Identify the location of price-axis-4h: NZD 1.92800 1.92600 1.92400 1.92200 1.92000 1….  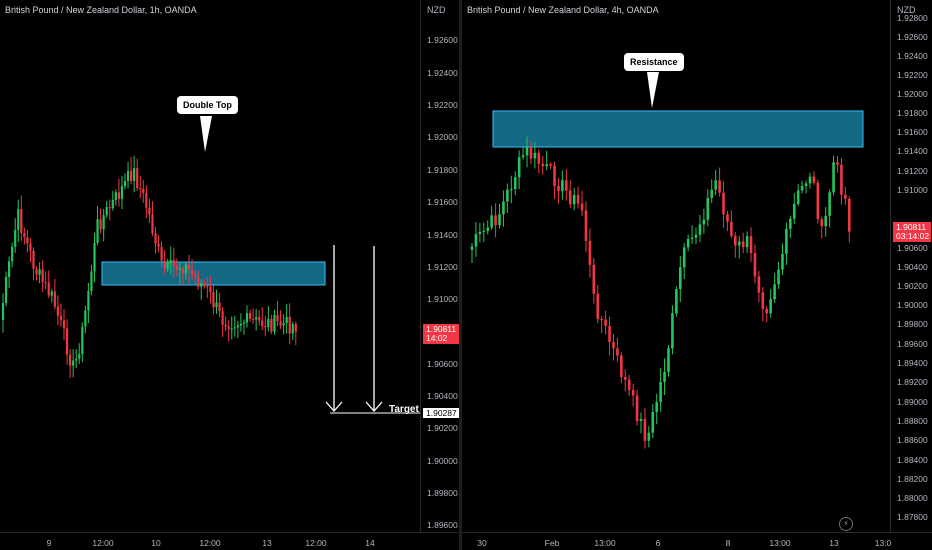
(911, 266).